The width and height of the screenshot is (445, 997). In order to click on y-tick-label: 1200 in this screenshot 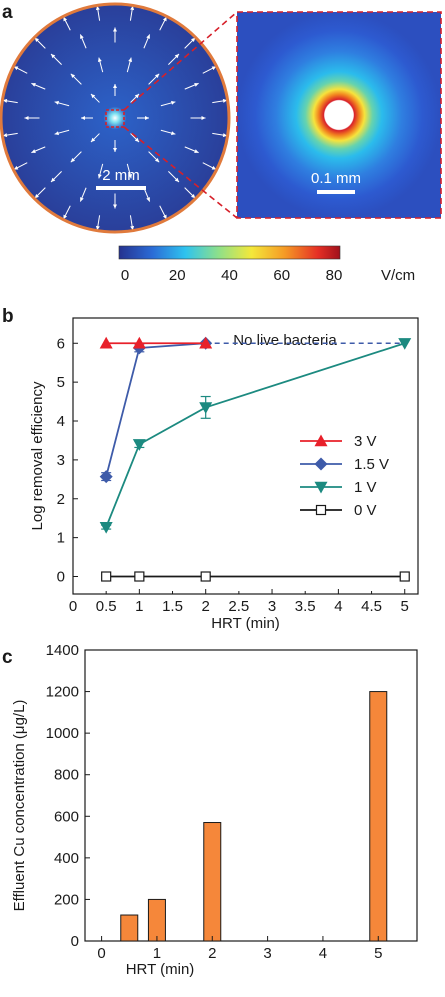, I will do `click(62, 692)`.